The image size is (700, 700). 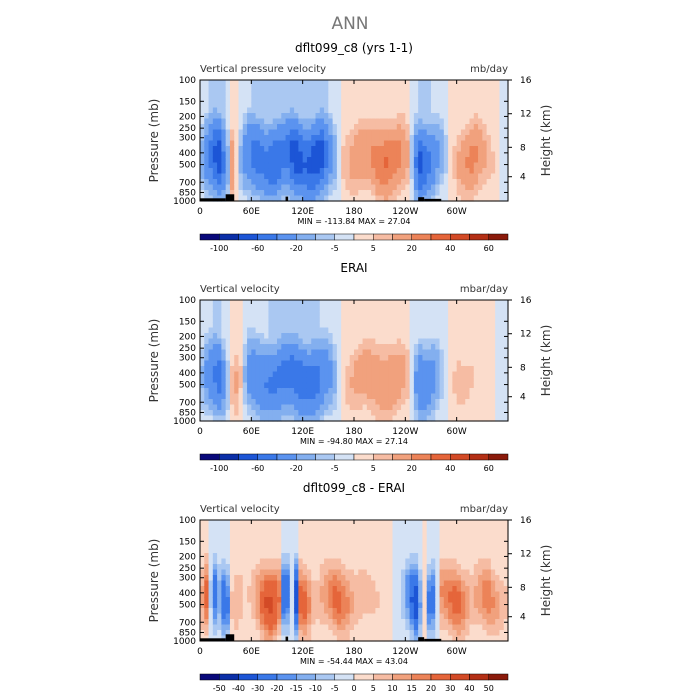 What do you see at coordinates (353, 221) in the screenshot?
I see `min-max-stats: MIN = -113.84 MAX = 27.04` at bounding box center [353, 221].